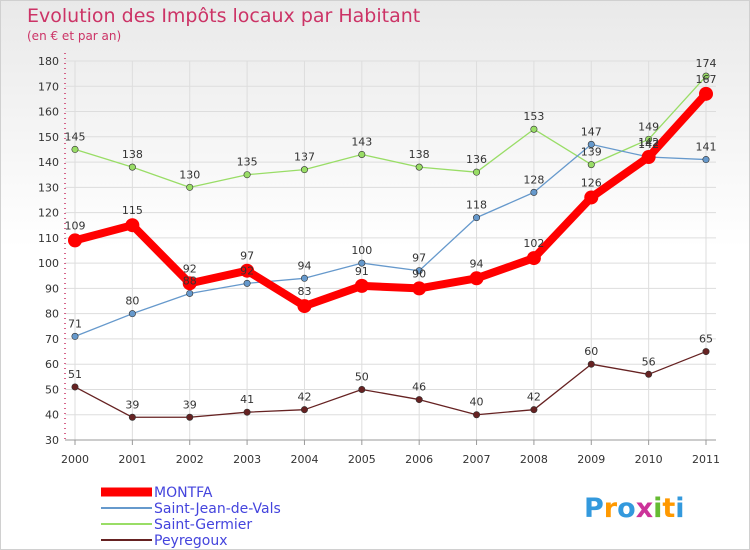 The image size is (750, 550). I want to click on x-tick-label: 2002, so click(190, 459).